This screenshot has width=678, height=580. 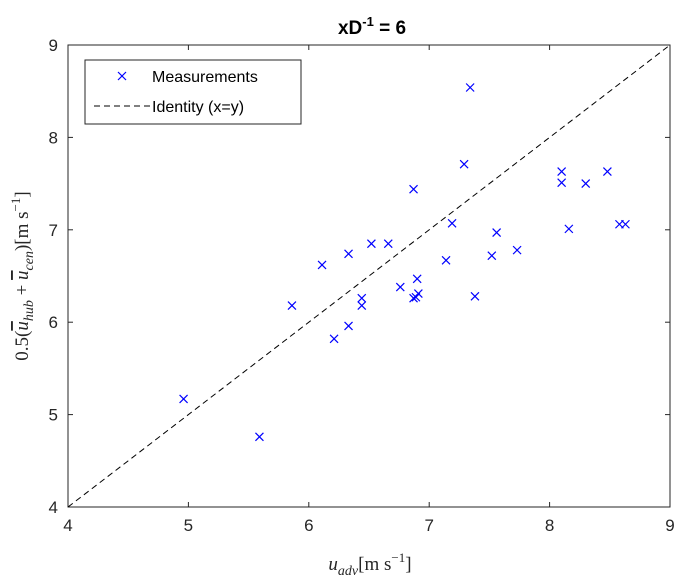 What do you see at coordinates (53, 415) in the screenshot?
I see `y-tick-label: 5` at bounding box center [53, 415].